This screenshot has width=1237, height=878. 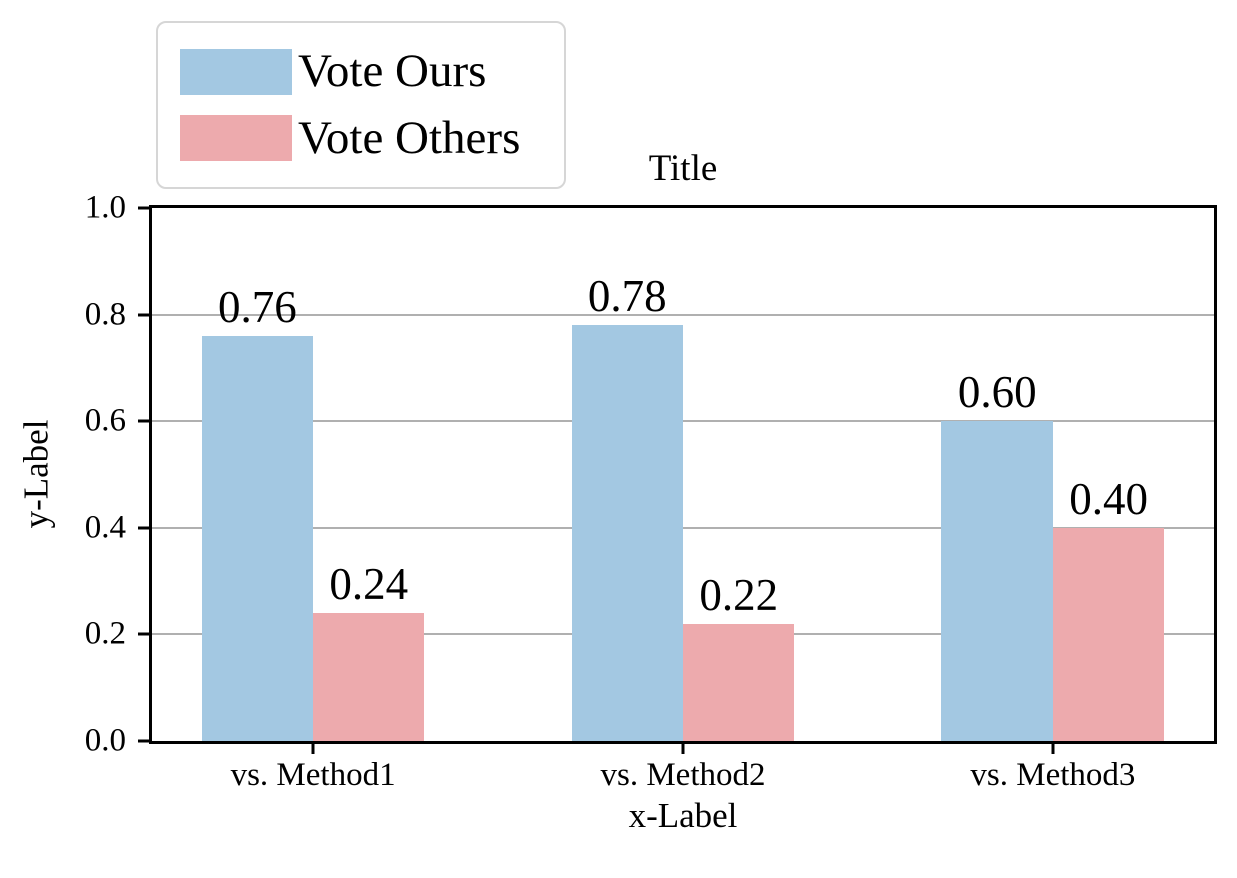 What do you see at coordinates (1108, 498) in the screenshot?
I see `bar-value-label: 0.40` at bounding box center [1108, 498].